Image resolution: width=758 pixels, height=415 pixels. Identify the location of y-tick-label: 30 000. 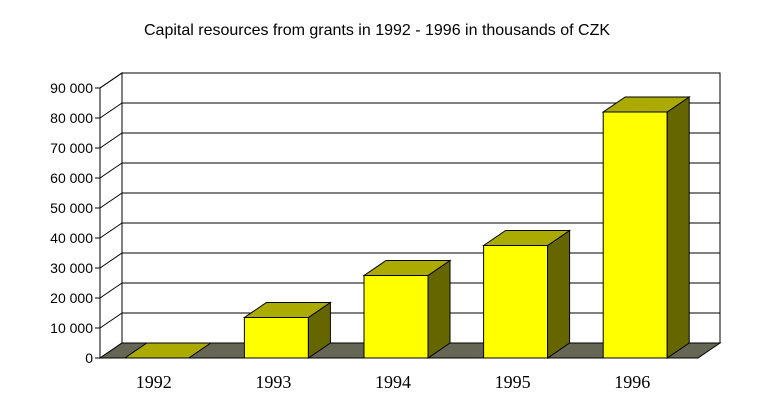
(71, 268).